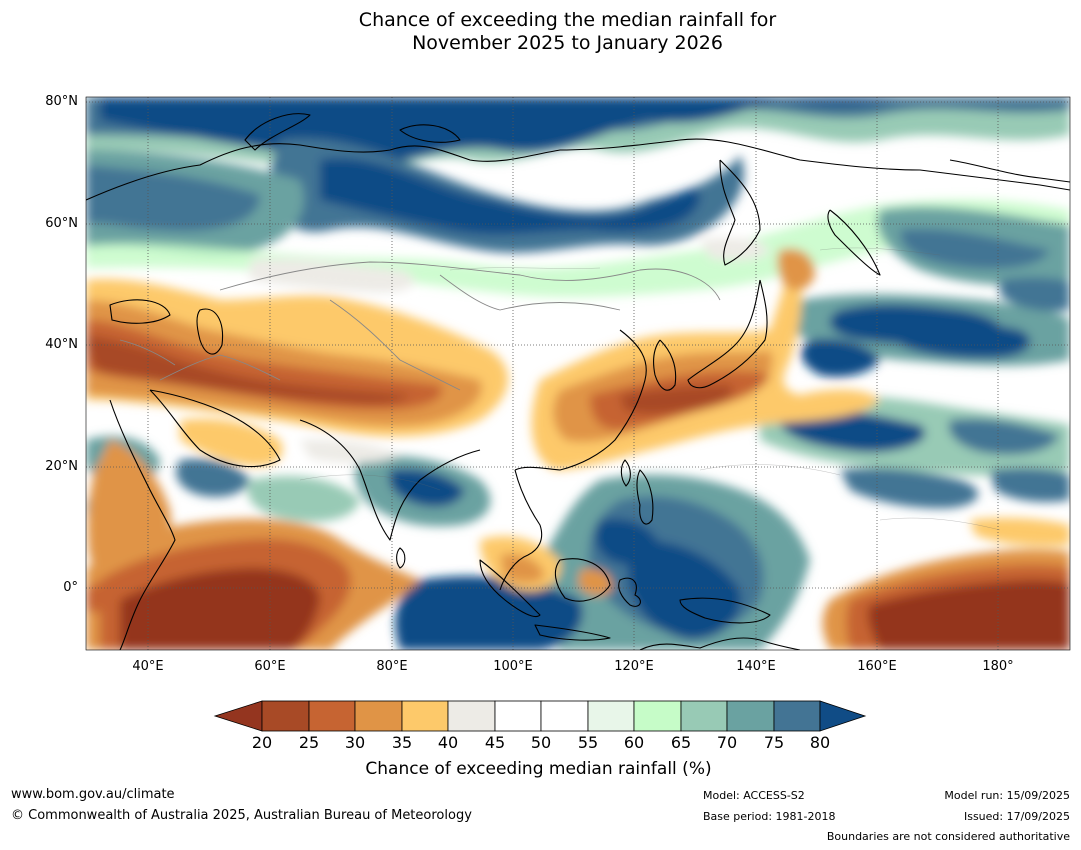 Image resolution: width=1081 pixels, height=850 pixels. What do you see at coordinates (61, 344) in the screenshot?
I see `lat-label-40n: 40°N` at bounding box center [61, 344].